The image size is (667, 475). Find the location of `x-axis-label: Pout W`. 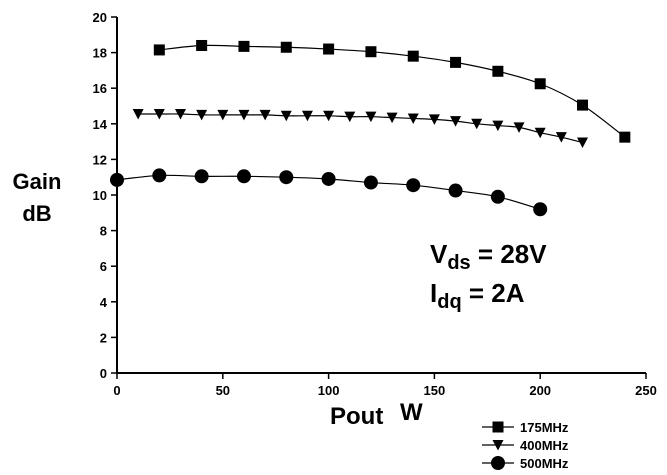

x-axis-label: Pout W is located at coordinates (376, 414).